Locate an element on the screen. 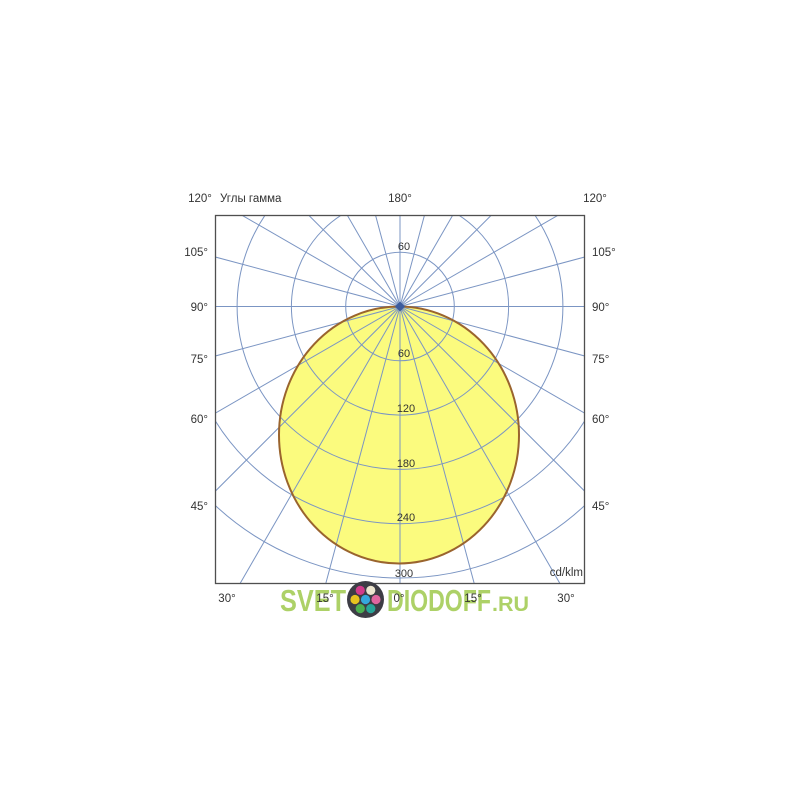 This screenshot has height=800, width=800. unit-label: cd/klm is located at coordinates (566, 573).